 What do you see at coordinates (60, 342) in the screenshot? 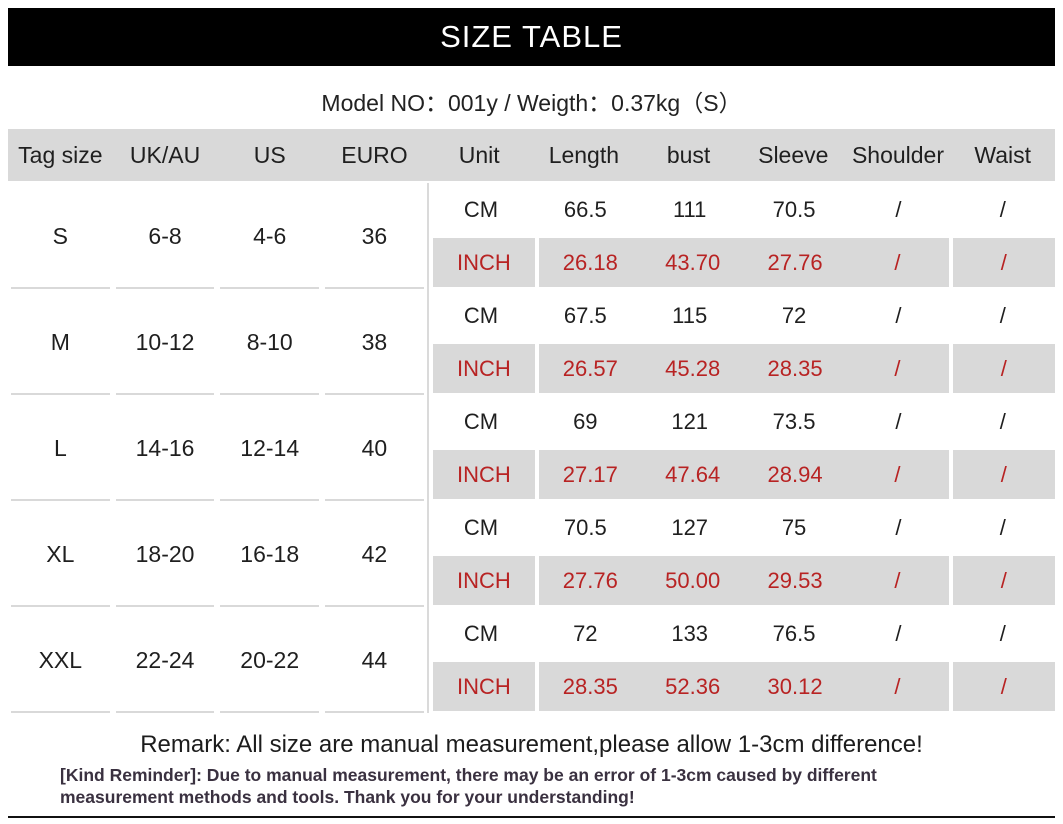
I see `tag-size-cell: M` at bounding box center [60, 342].